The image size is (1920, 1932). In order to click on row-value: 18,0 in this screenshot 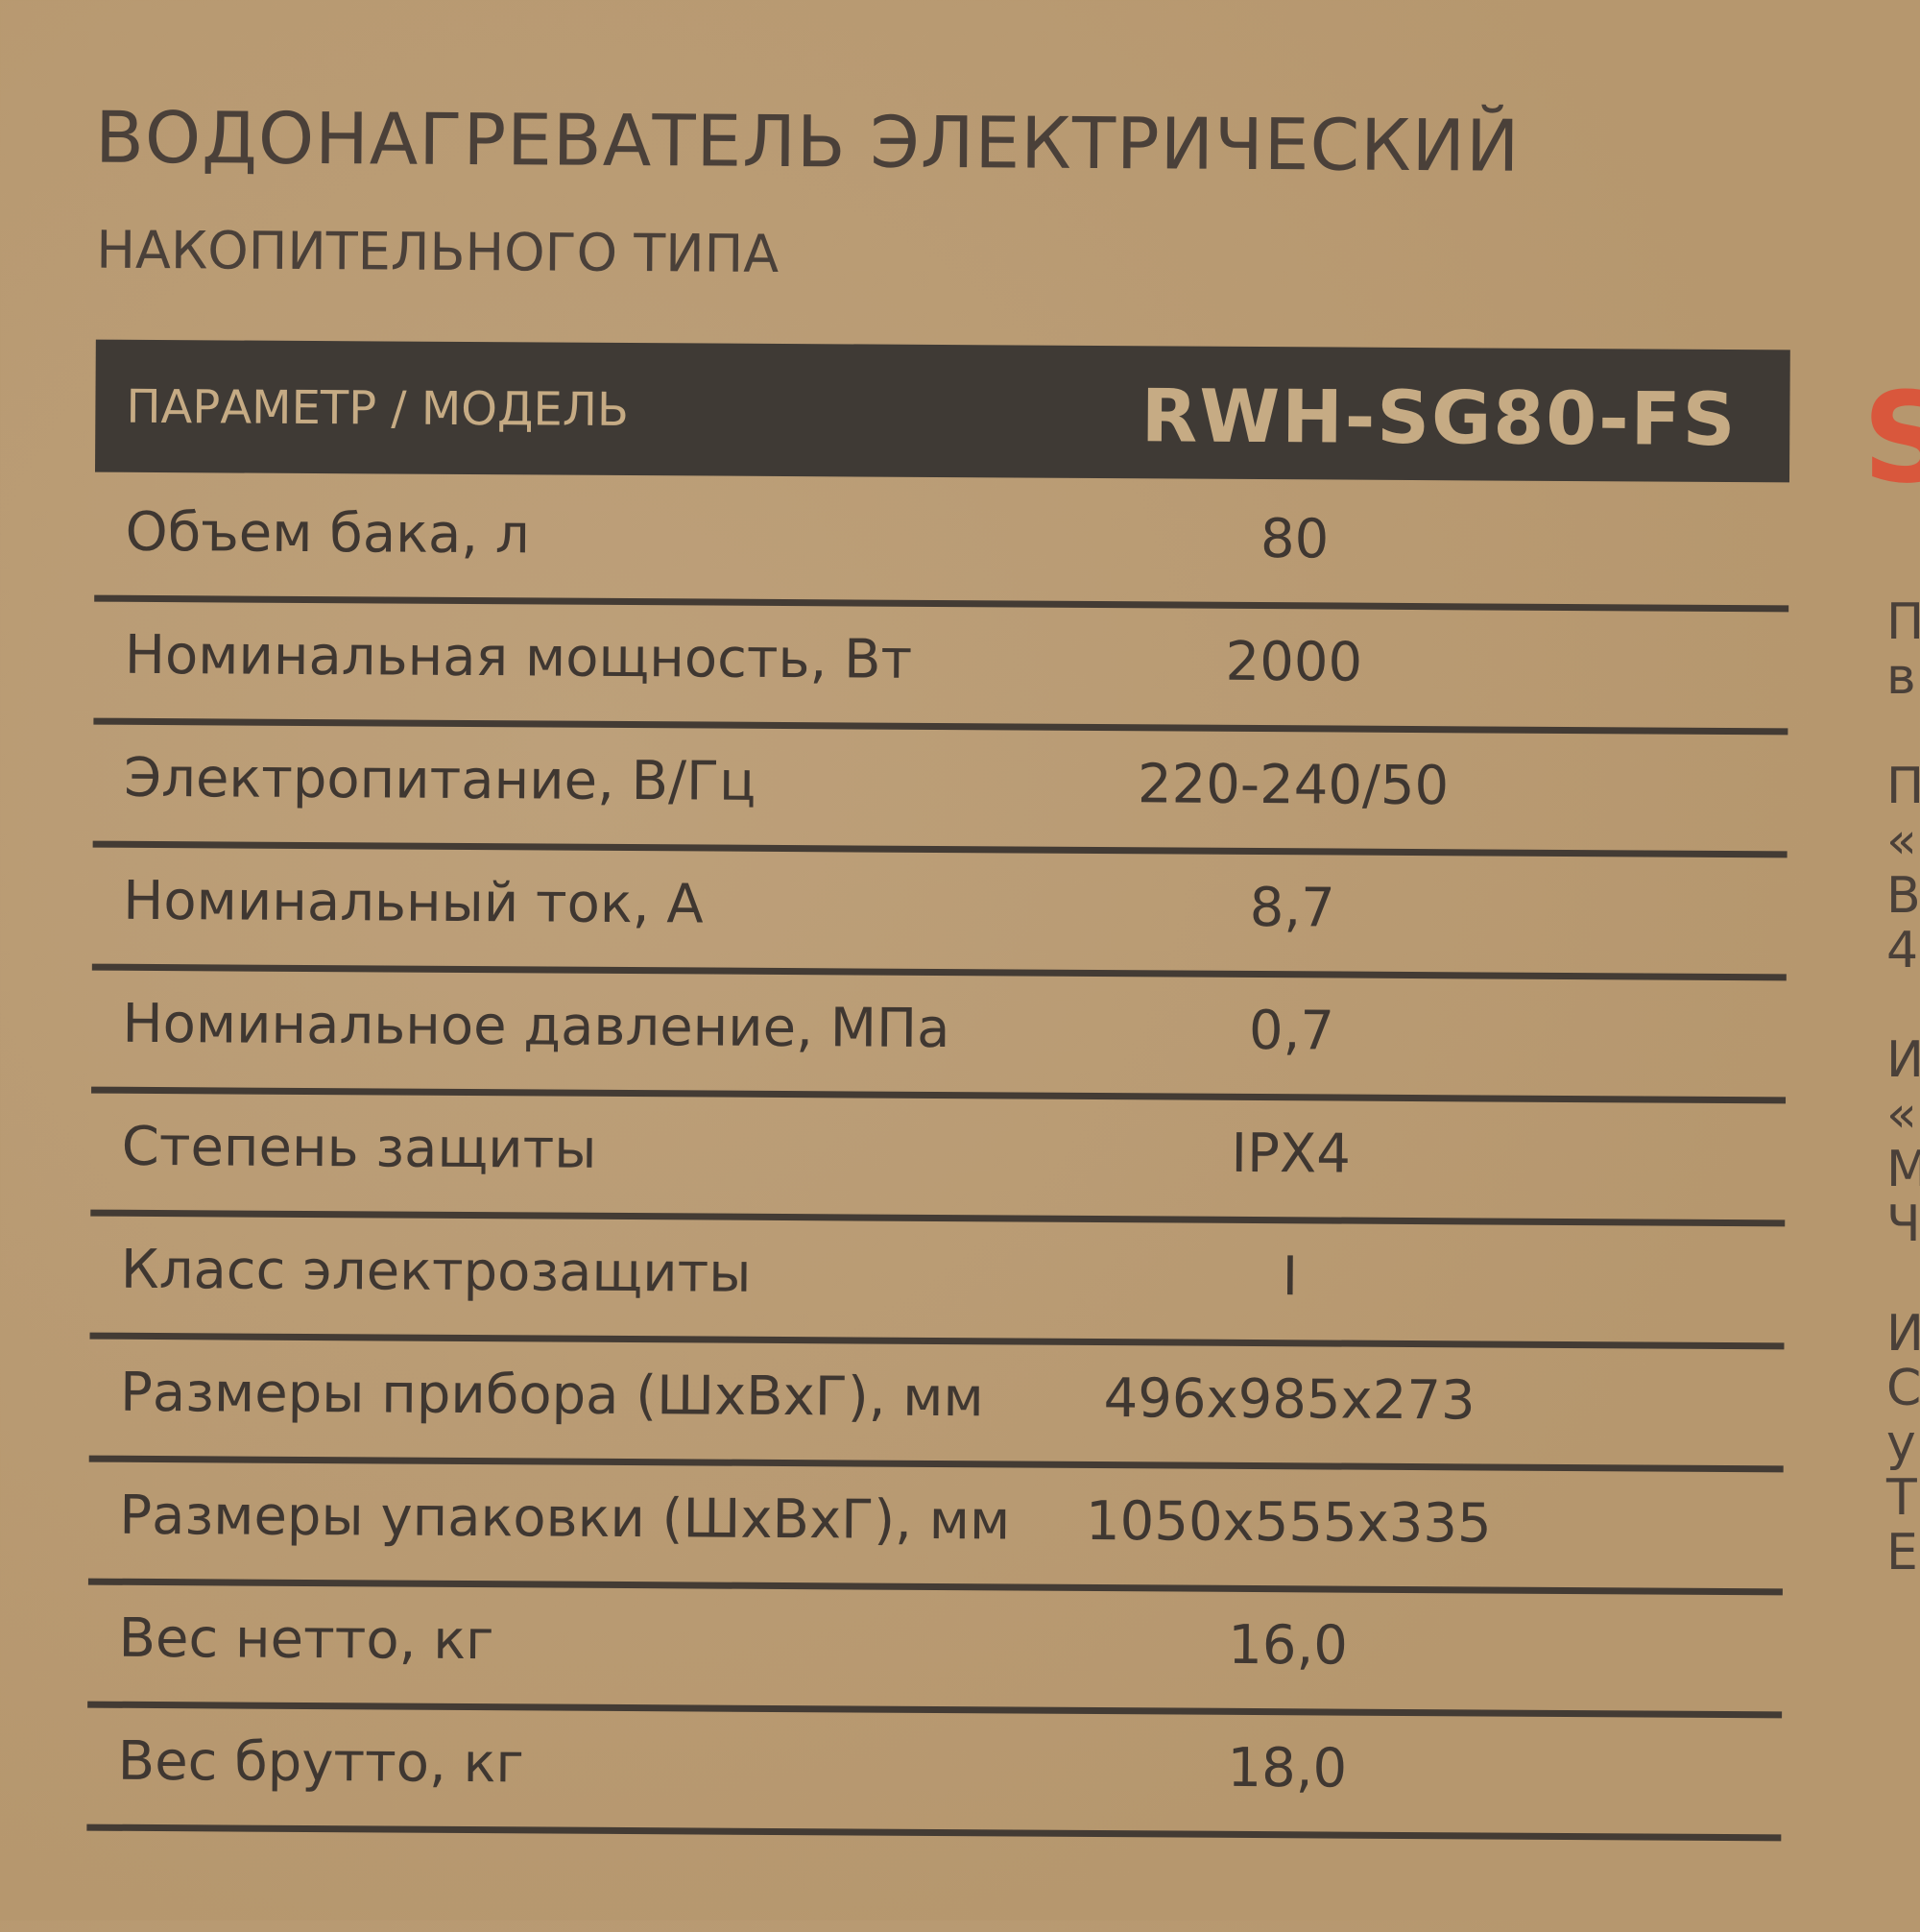, I will do `click(1287, 1768)`.